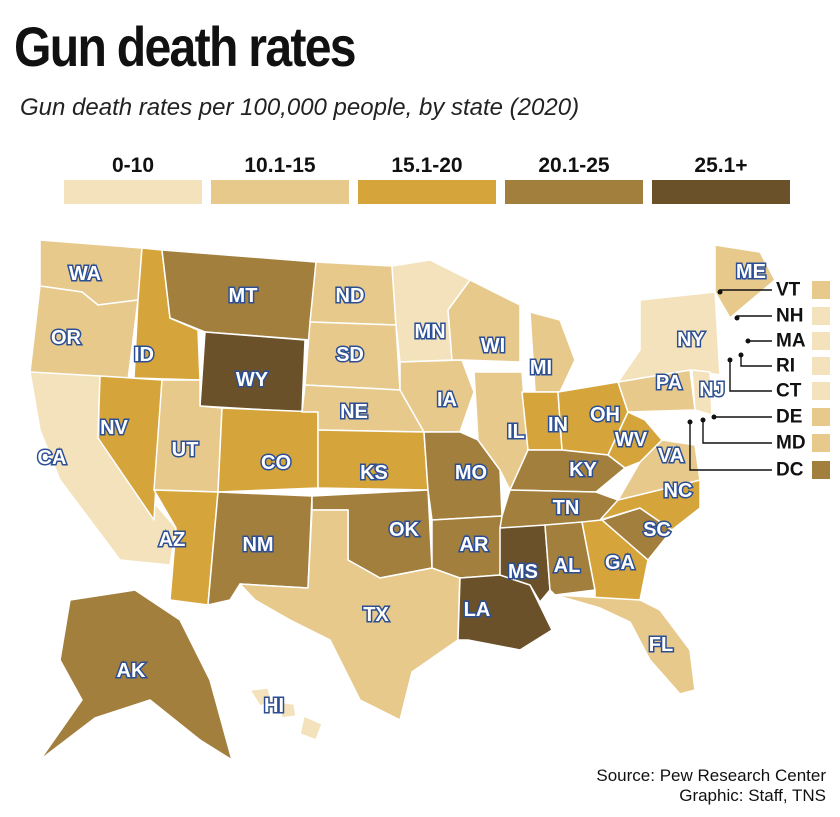 The image size is (840, 817). What do you see at coordinates (185, 450) in the screenshot?
I see `state-label-ut: UT` at bounding box center [185, 450].